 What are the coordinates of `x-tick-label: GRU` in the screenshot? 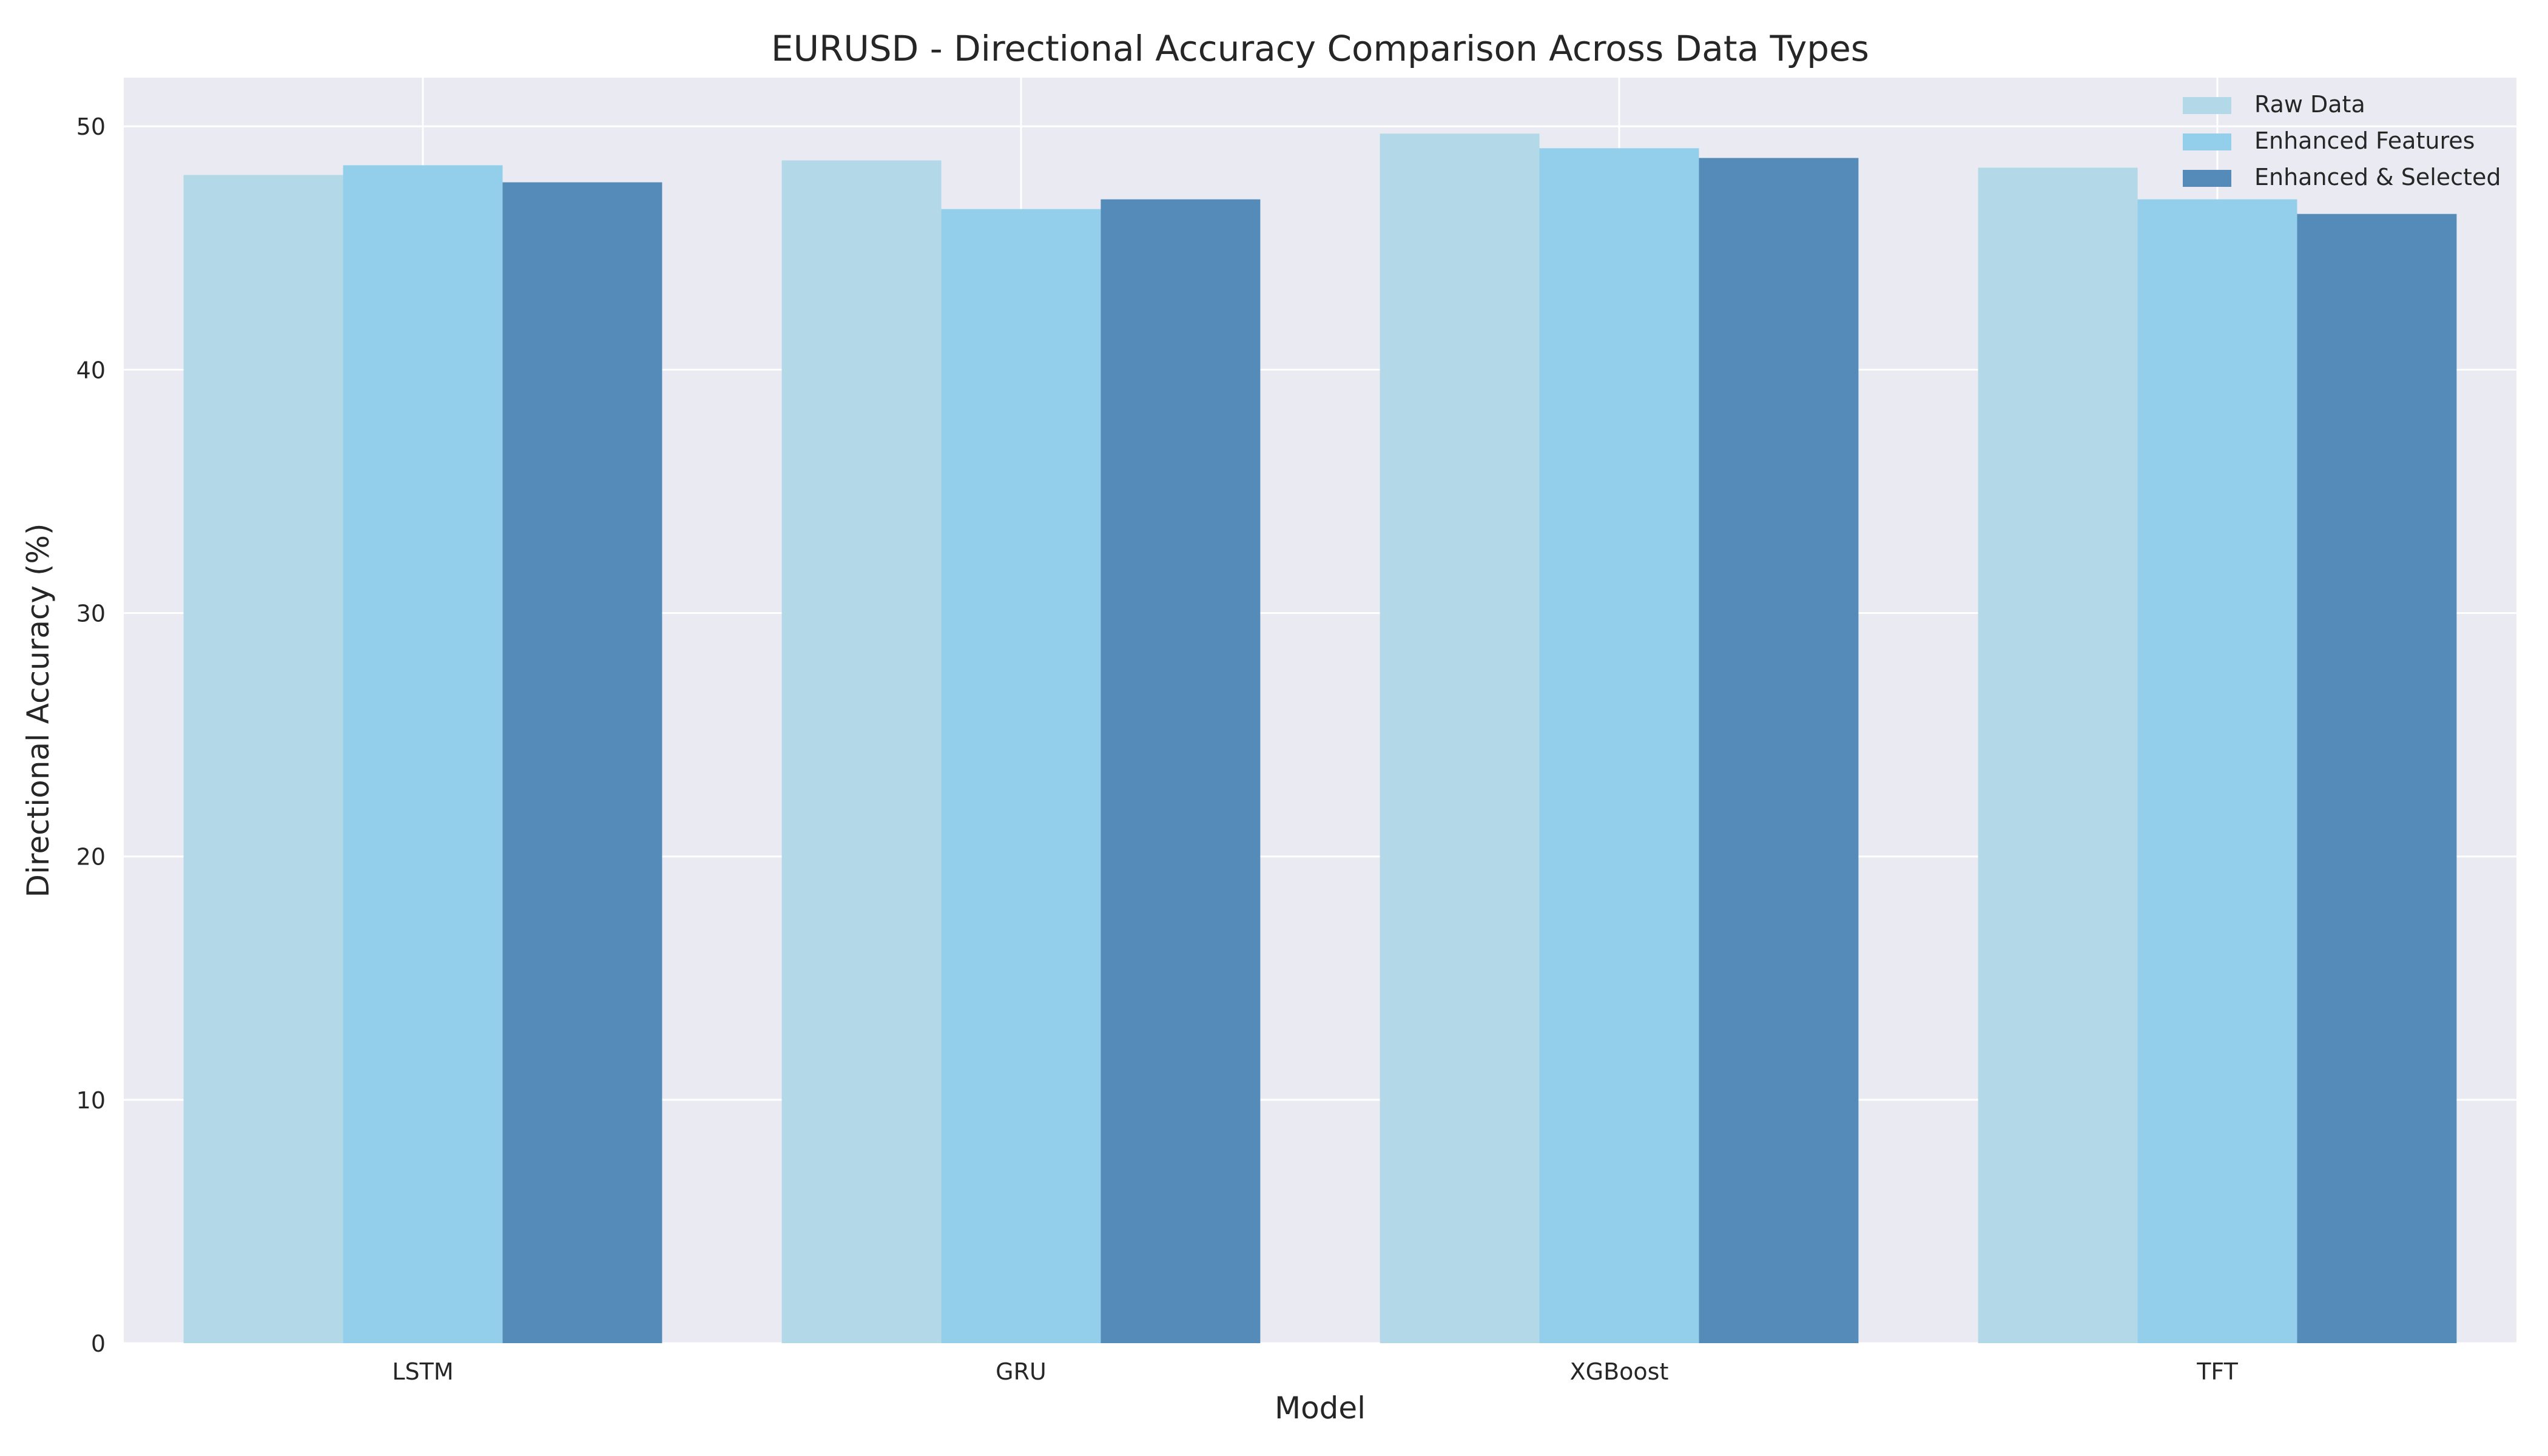 It's located at (1021, 1371).